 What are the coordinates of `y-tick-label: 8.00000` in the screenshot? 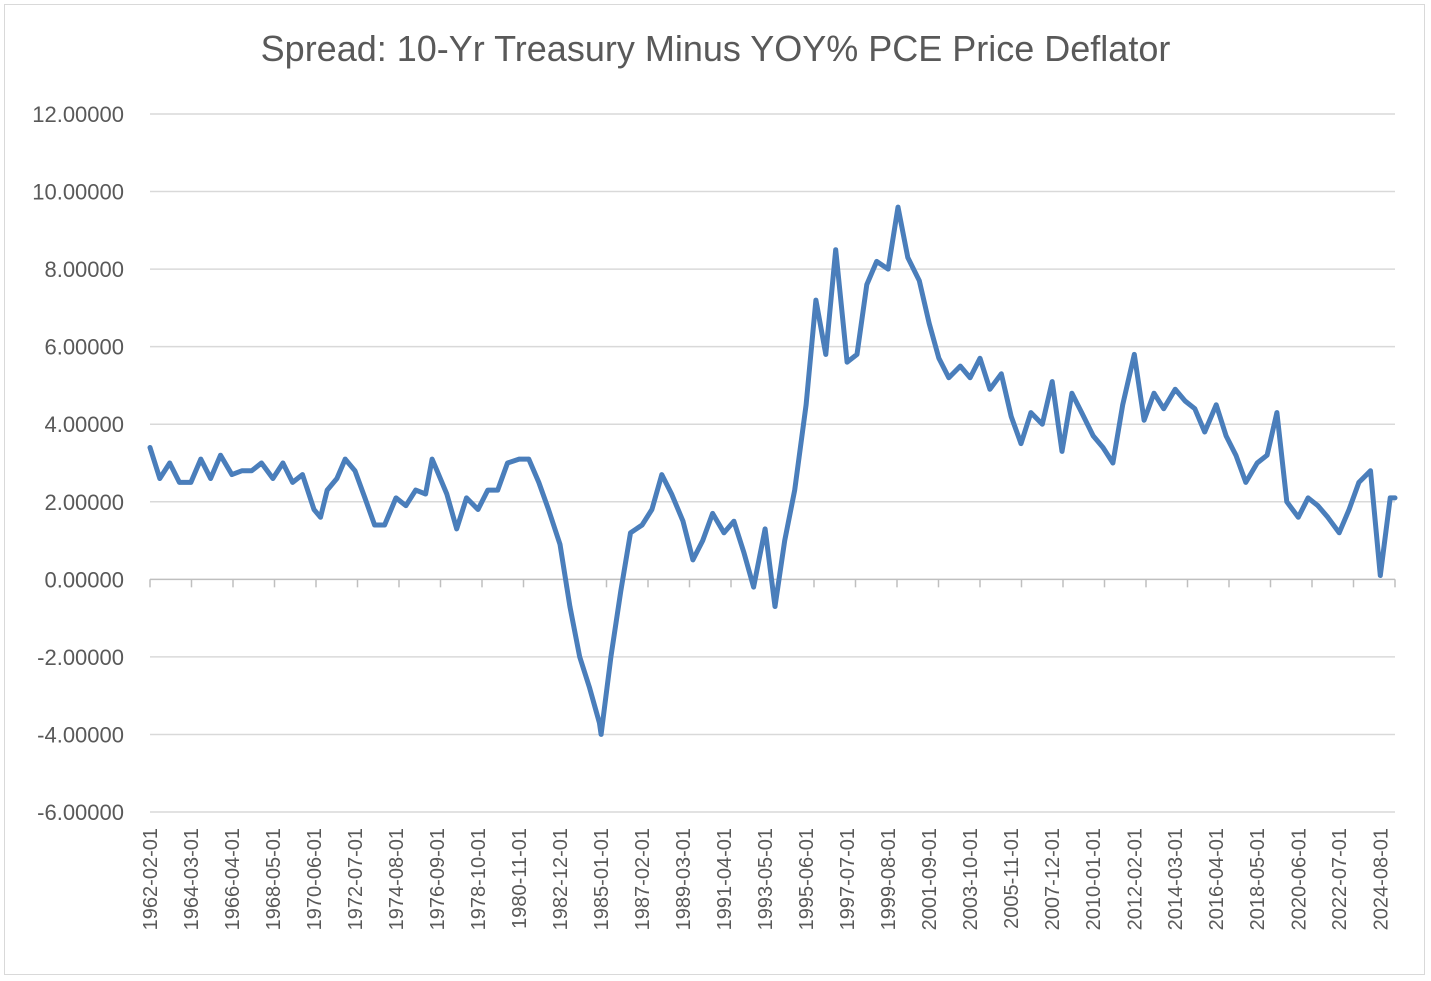 It's located at (84, 269).